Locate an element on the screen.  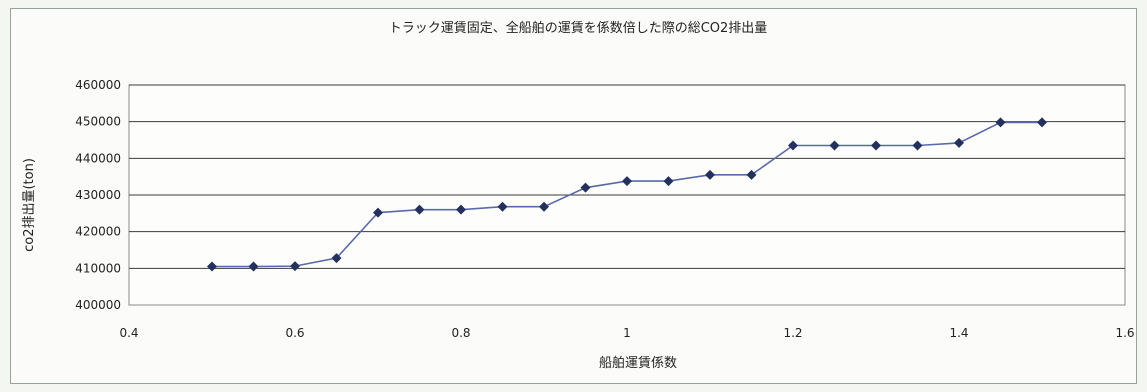
x-tick-label: 1 is located at coordinates (627, 333).